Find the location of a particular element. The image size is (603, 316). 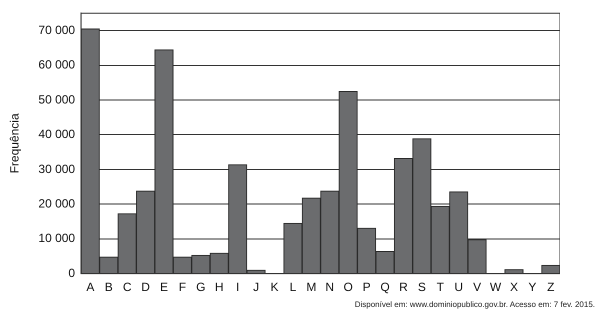

x-tick-label: B is located at coordinates (108, 287).